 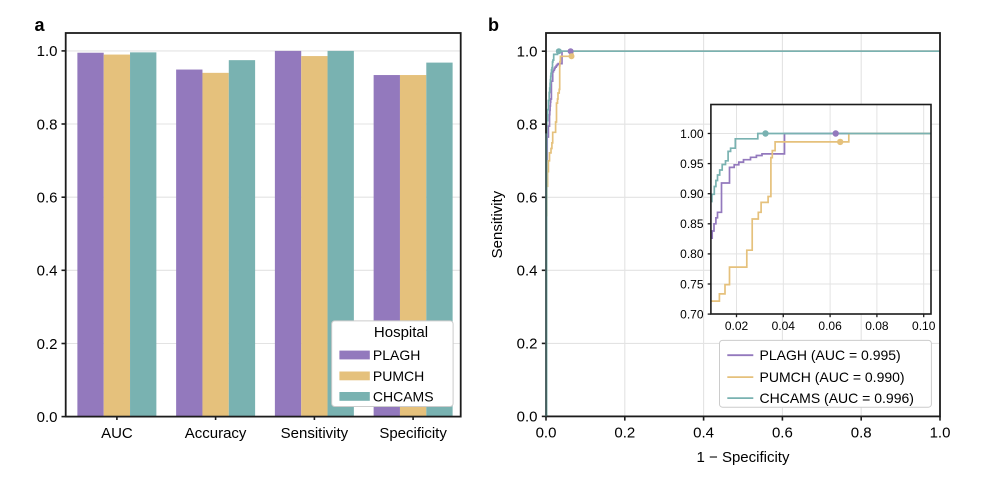 What do you see at coordinates (396, 355) in the screenshot?
I see `svg-text: PLAGH` at bounding box center [396, 355].